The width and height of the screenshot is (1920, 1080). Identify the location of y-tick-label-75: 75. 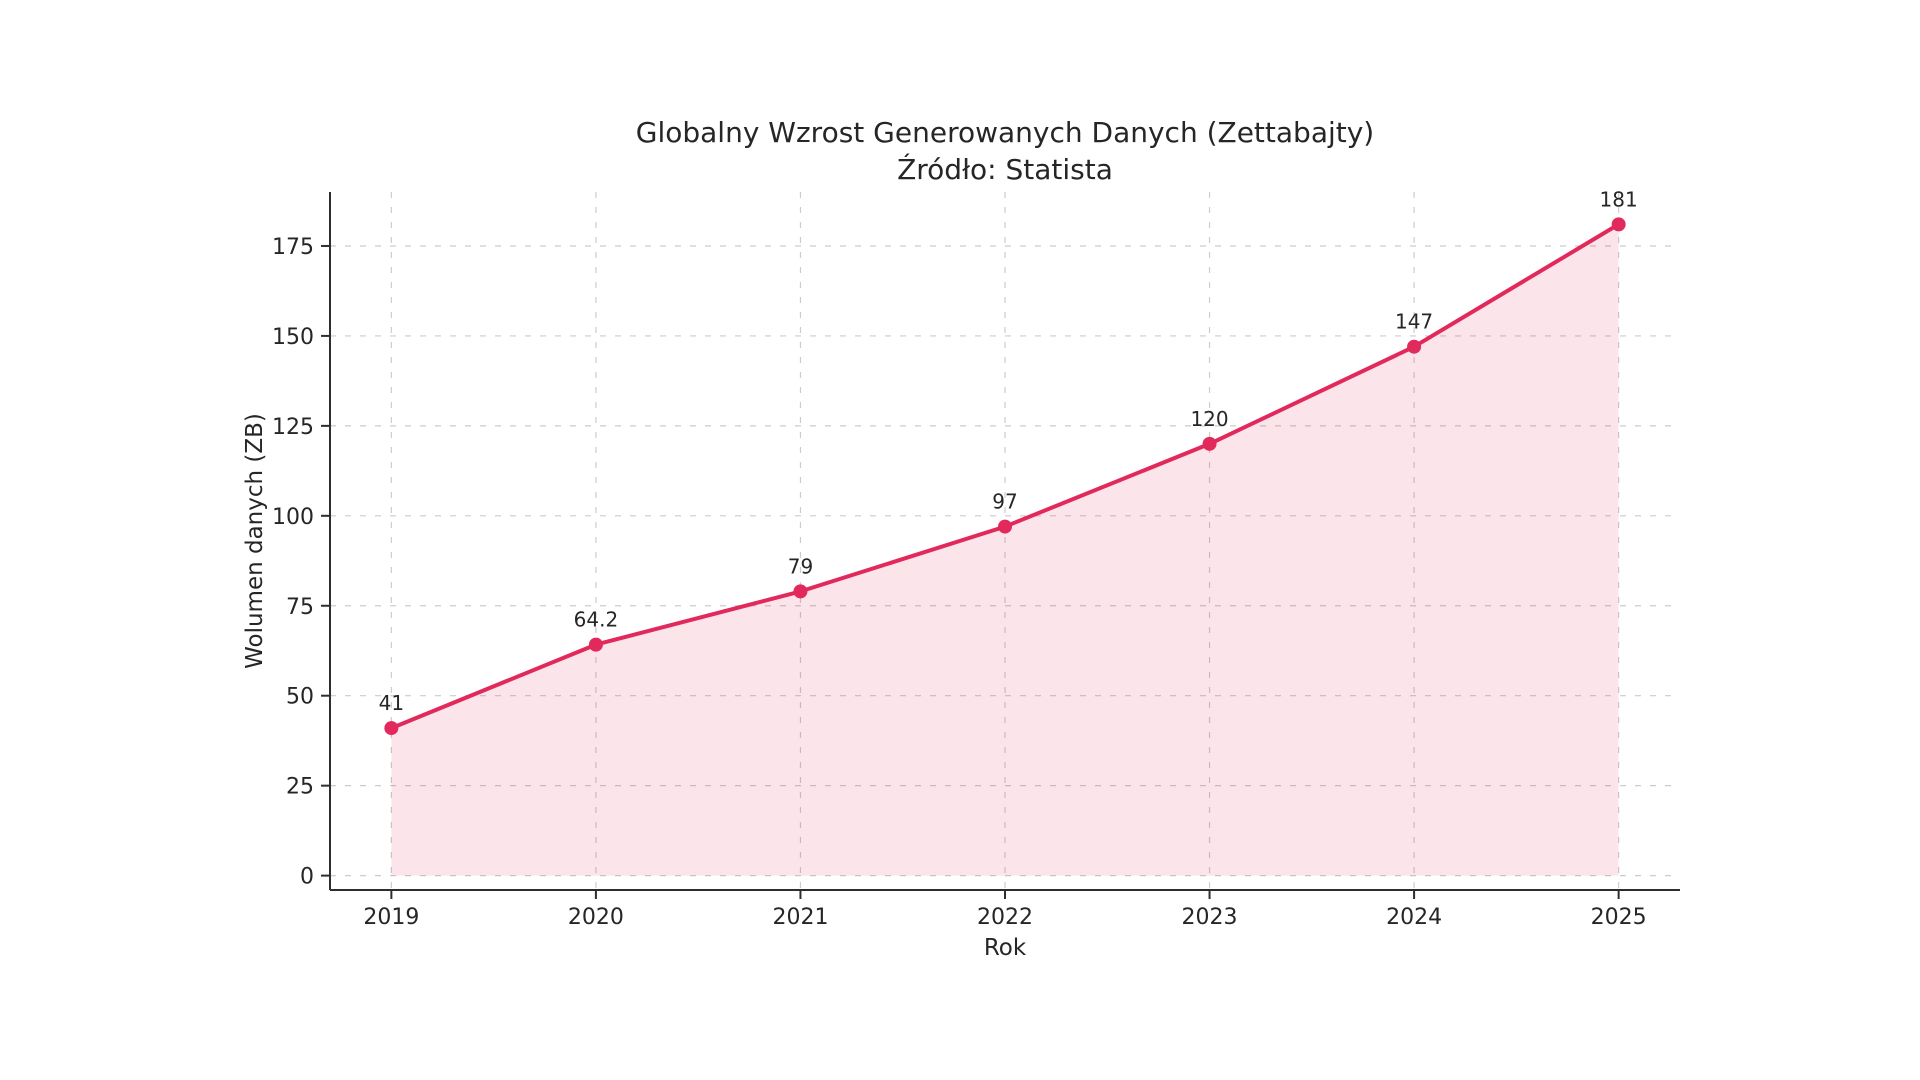
(300, 607).